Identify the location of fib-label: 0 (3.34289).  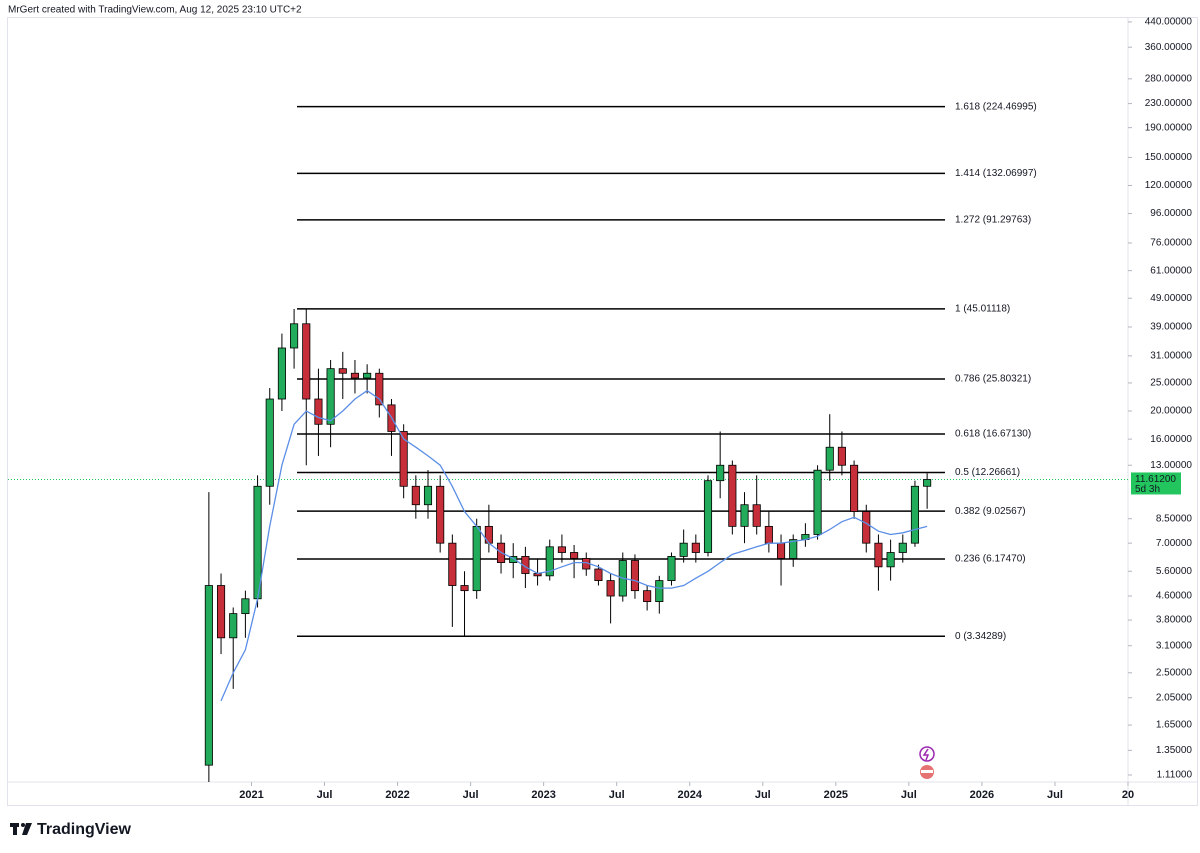
(980, 636).